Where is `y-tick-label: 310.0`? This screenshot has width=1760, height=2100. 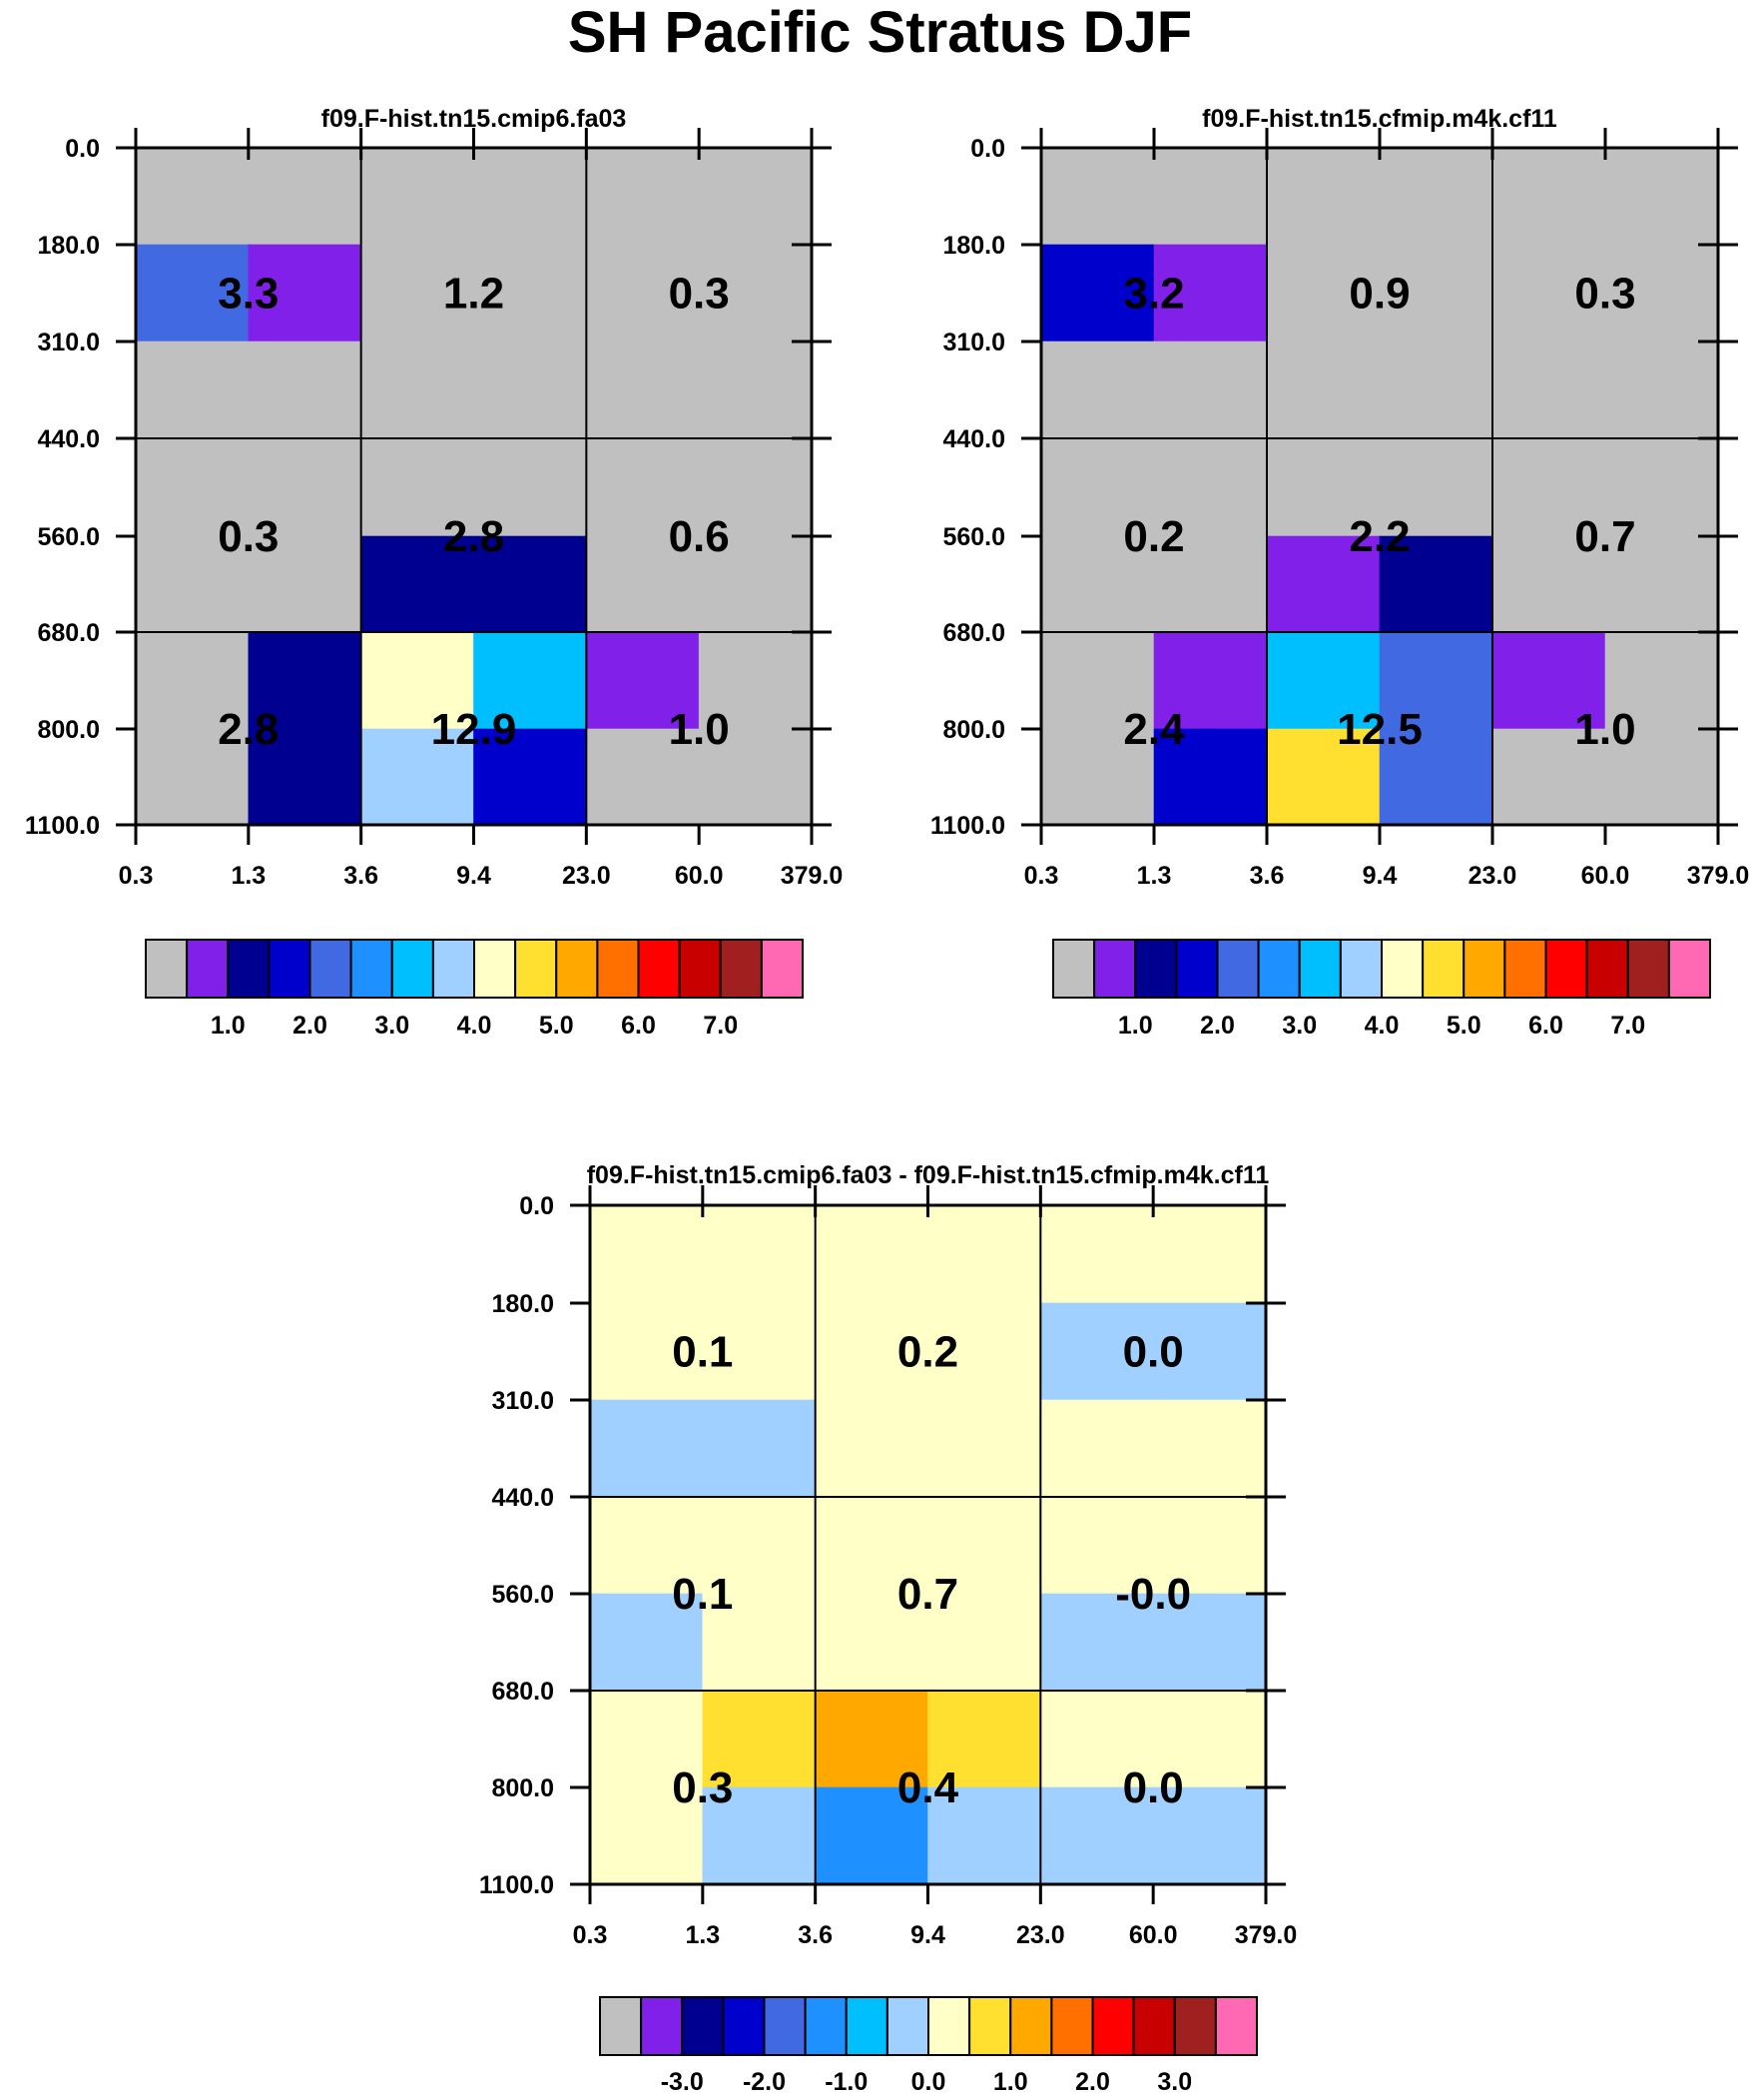
y-tick-label: 310.0 is located at coordinates (68, 342).